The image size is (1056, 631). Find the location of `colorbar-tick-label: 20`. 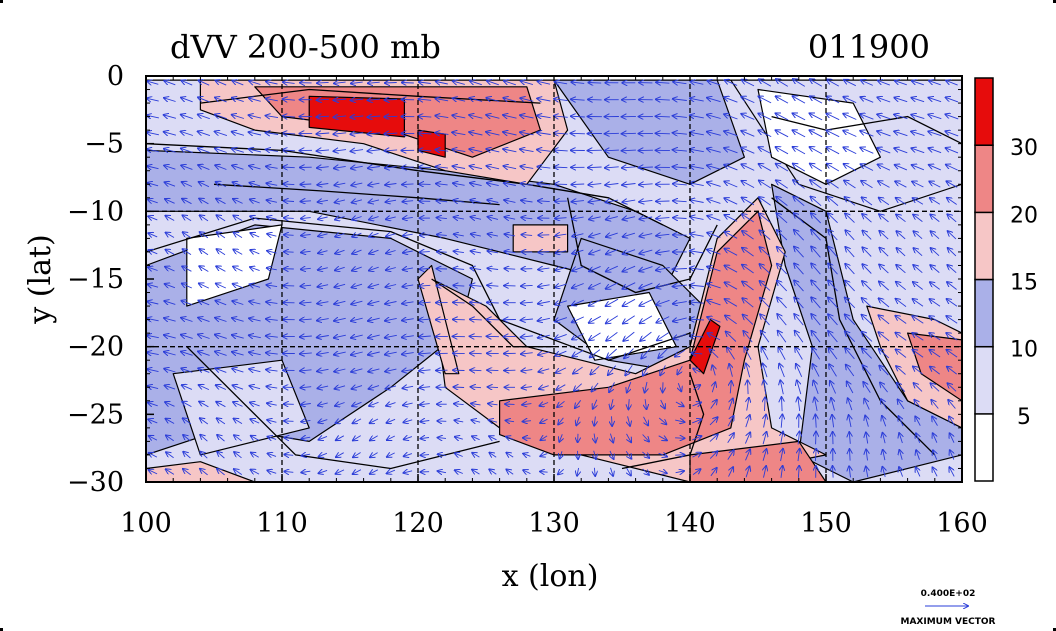

colorbar-tick-label: 20 is located at coordinates (1024, 215).